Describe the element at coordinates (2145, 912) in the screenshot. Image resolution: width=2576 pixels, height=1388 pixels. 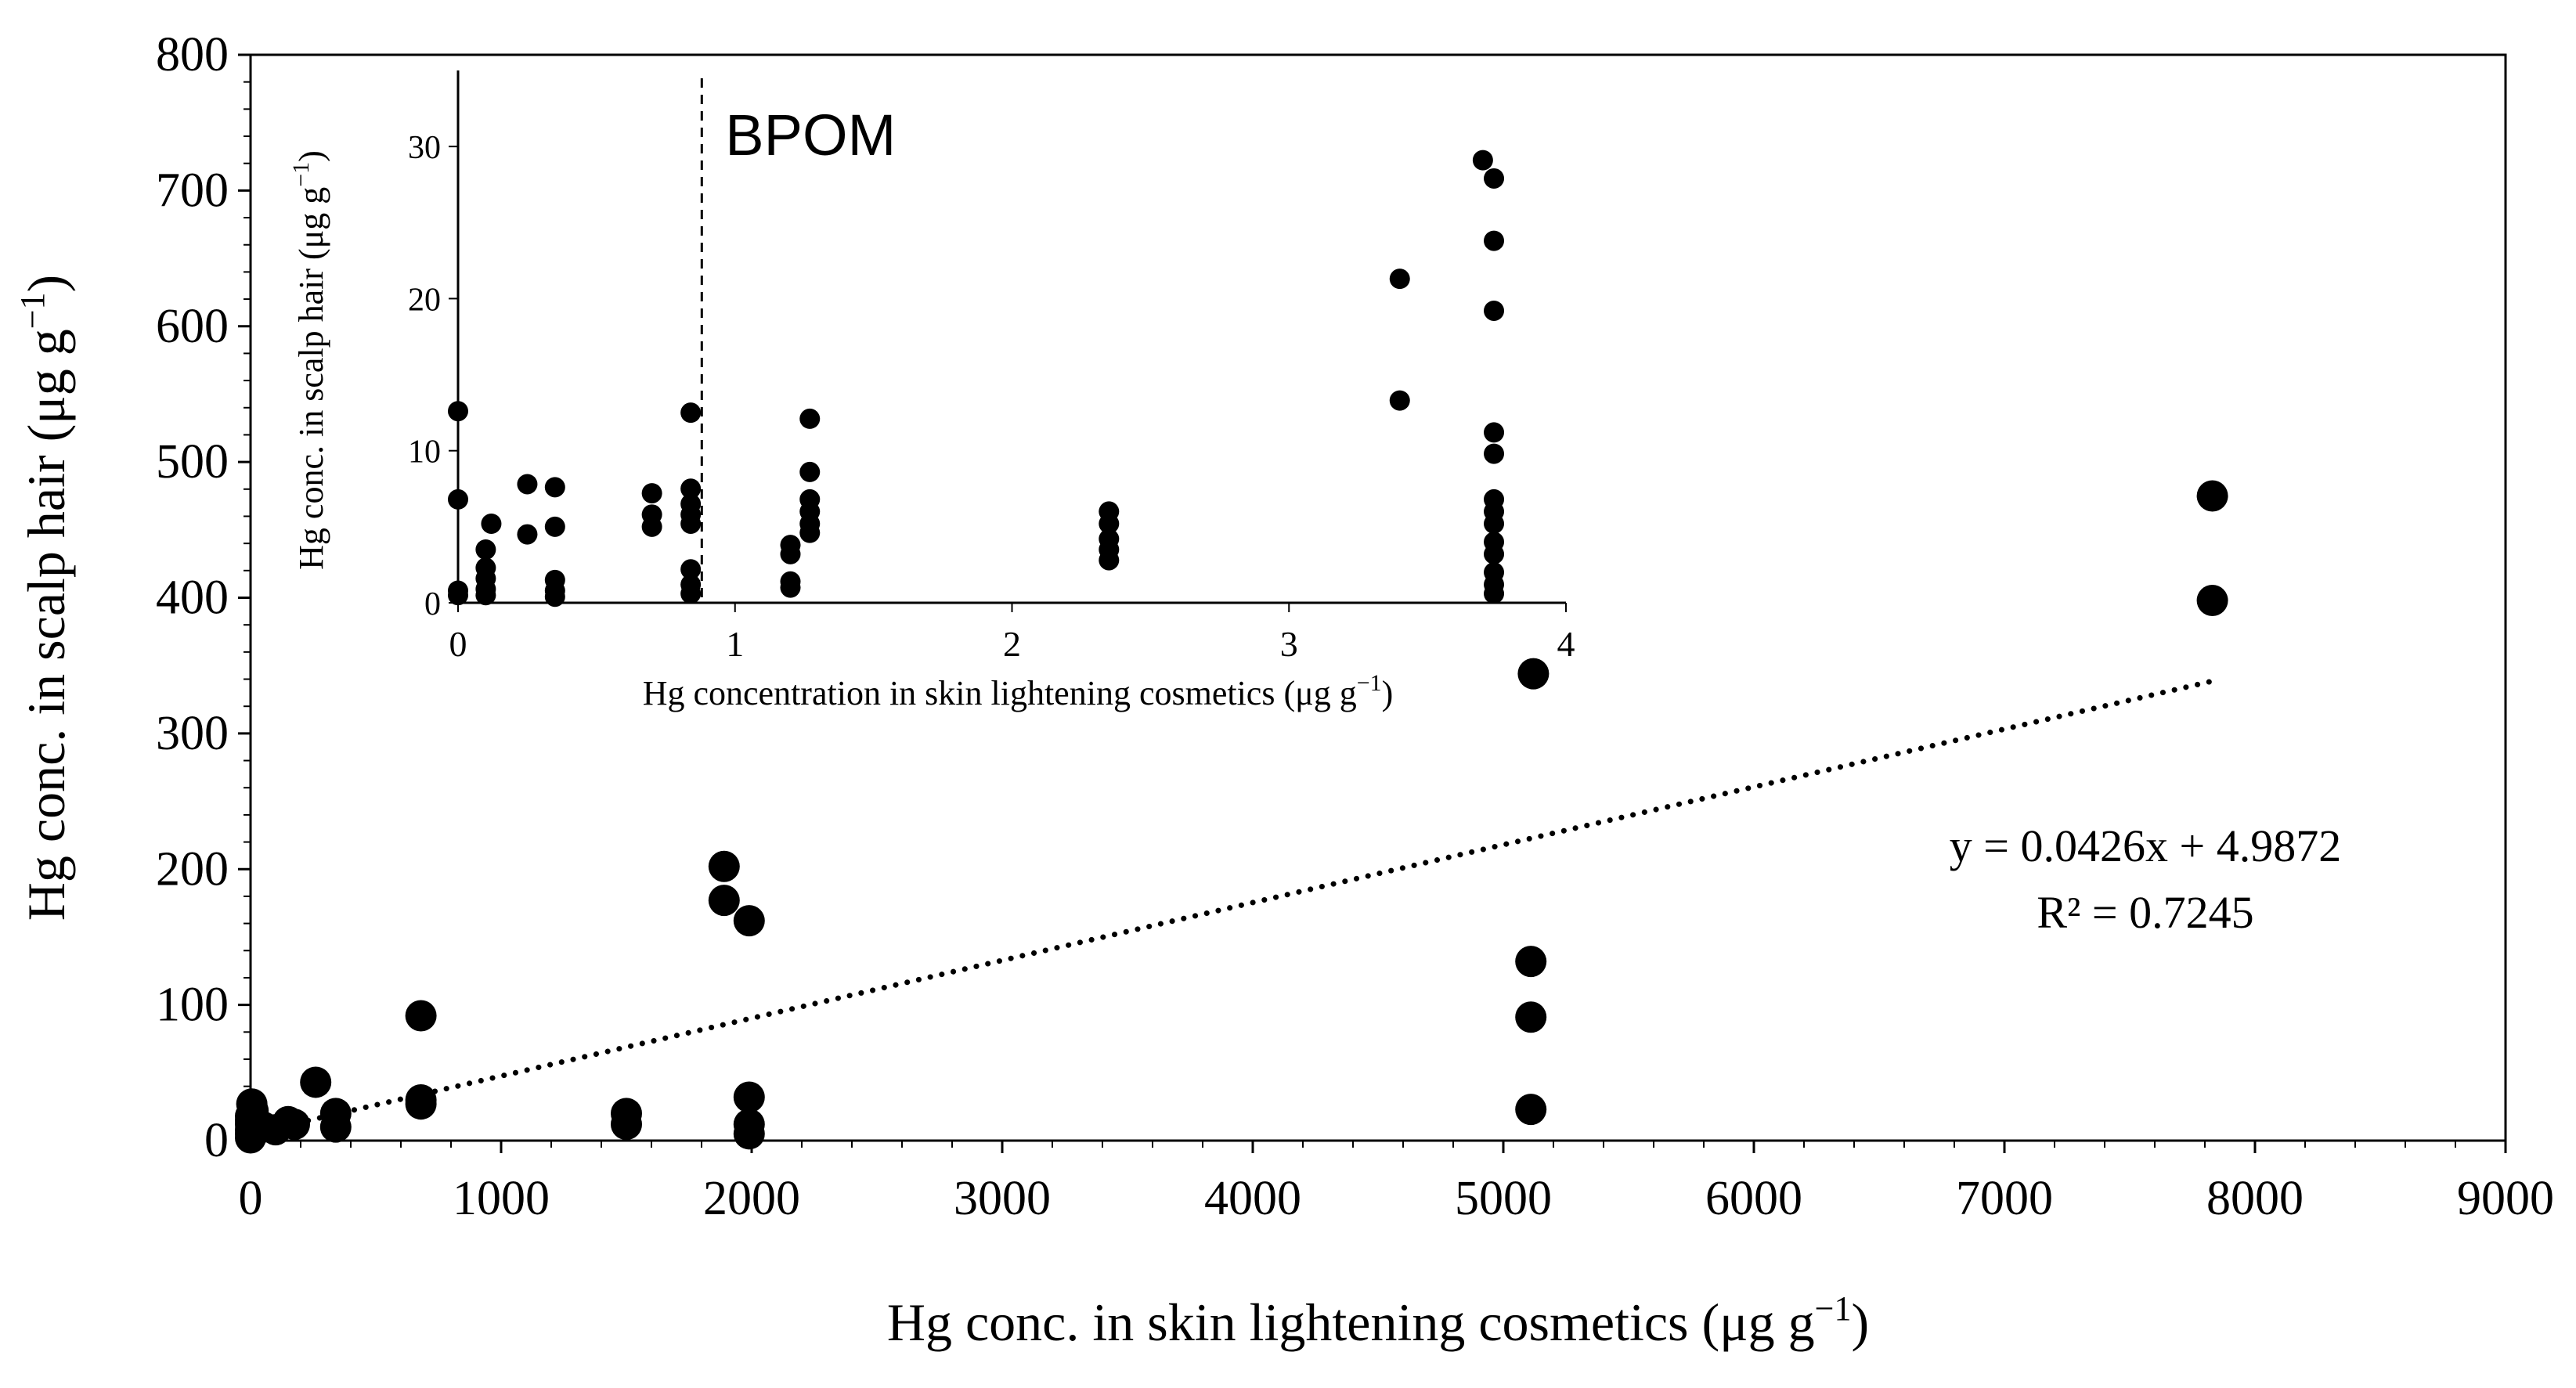
I see `trendline-r-squared: R² = 0.7245` at that location.